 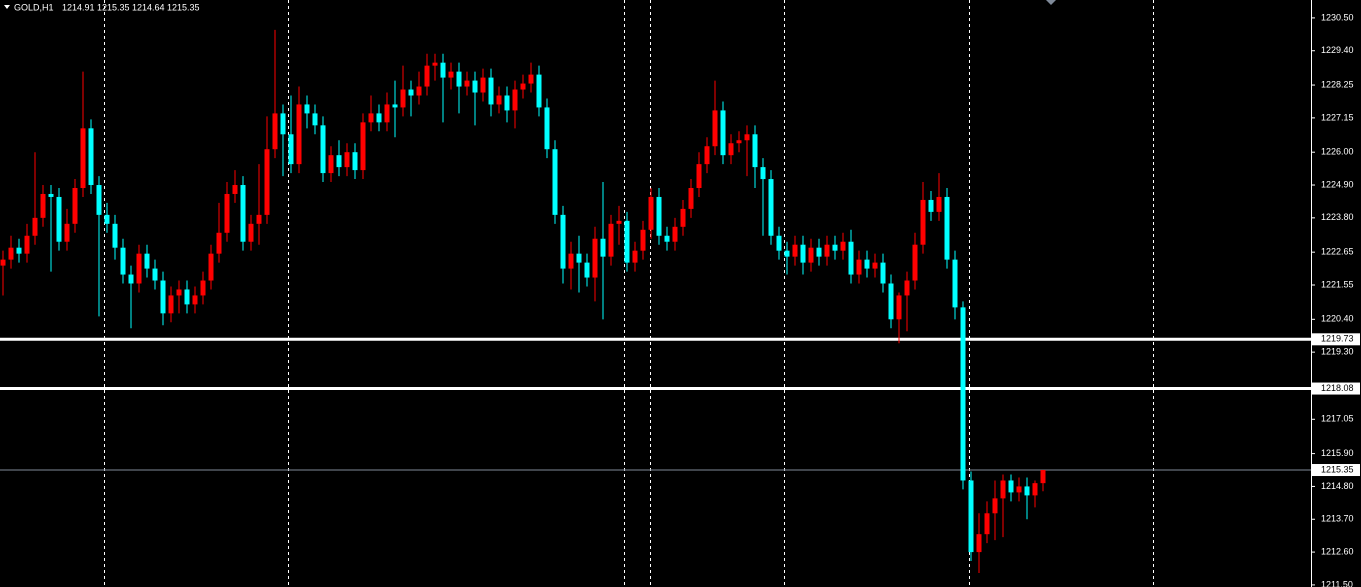 What do you see at coordinates (148, 7) in the screenshot?
I see `header-low: 1214.64` at bounding box center [148, 7].